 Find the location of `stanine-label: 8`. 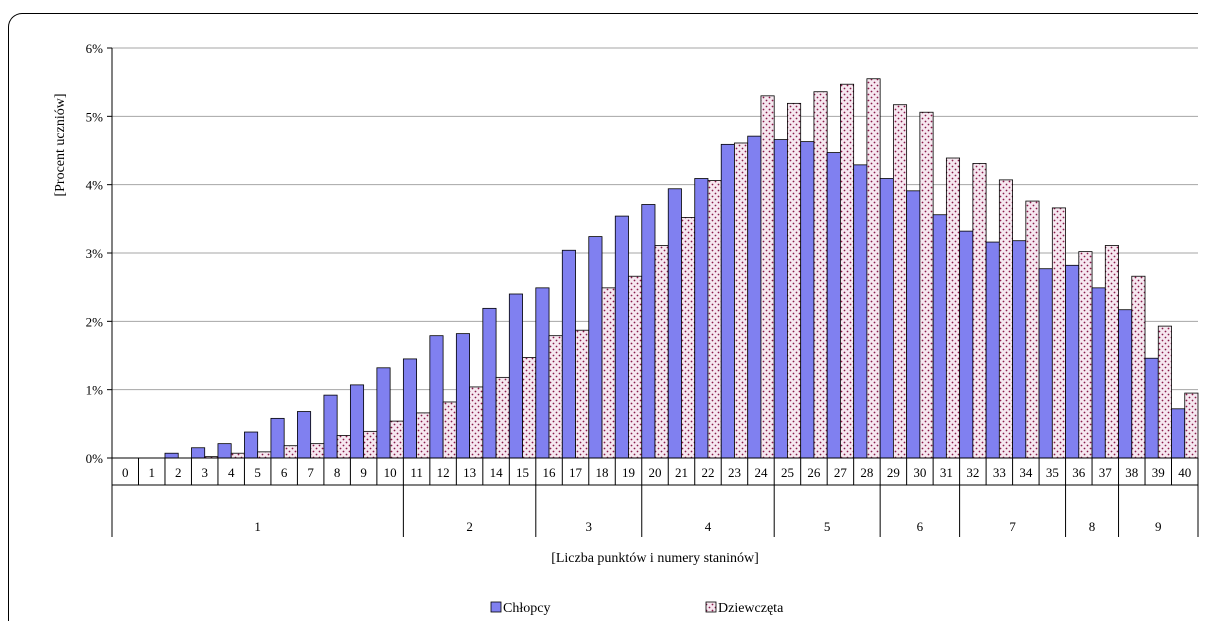

stanine-label: 8 is located at coordinates (1092, 526).